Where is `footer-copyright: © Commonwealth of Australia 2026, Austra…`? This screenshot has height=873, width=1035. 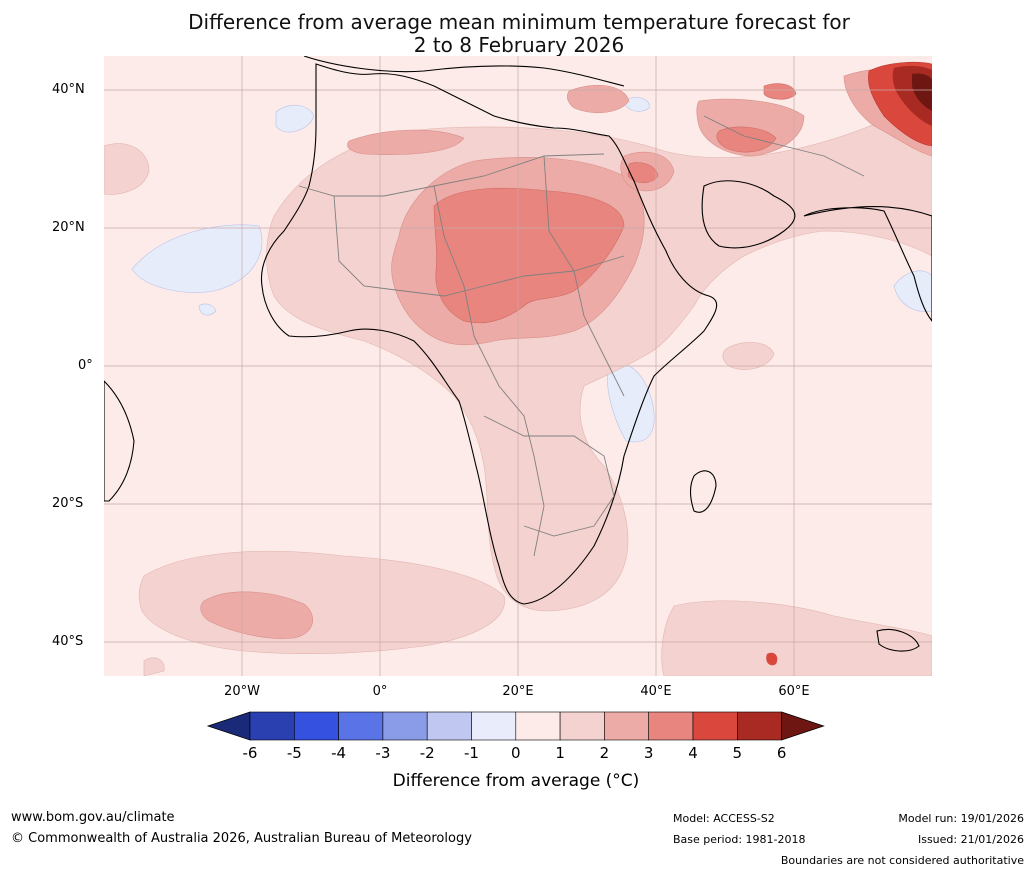
footer-copyright: © Commonwealth of Australia 2026, Austra… is located at coordinates (241, 838).